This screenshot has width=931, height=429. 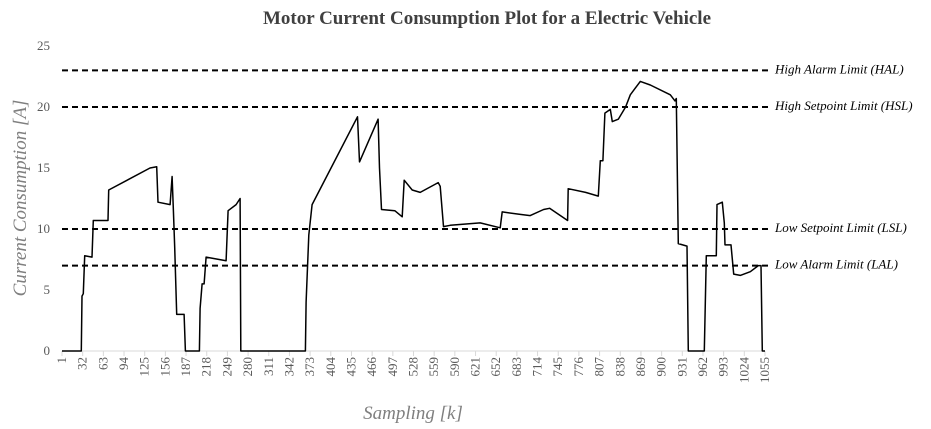 What do you see at coordinates (61, 360) in the screenshot?
I see `x-tick-label: 1` at bounding box center [61, 360].